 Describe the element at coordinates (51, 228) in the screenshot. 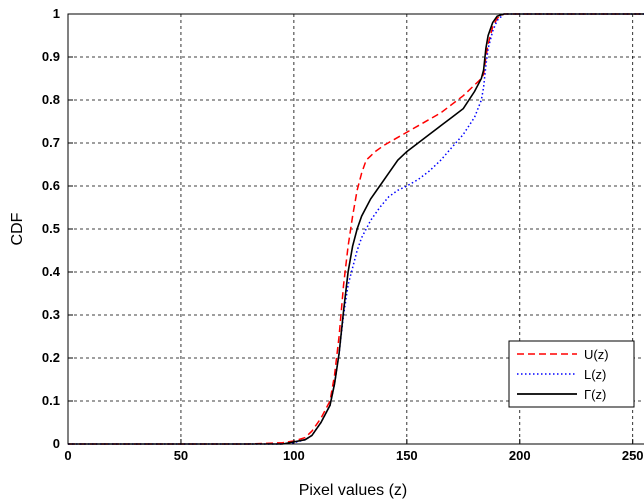

I see `y-tick-label: 0.5` at that location.